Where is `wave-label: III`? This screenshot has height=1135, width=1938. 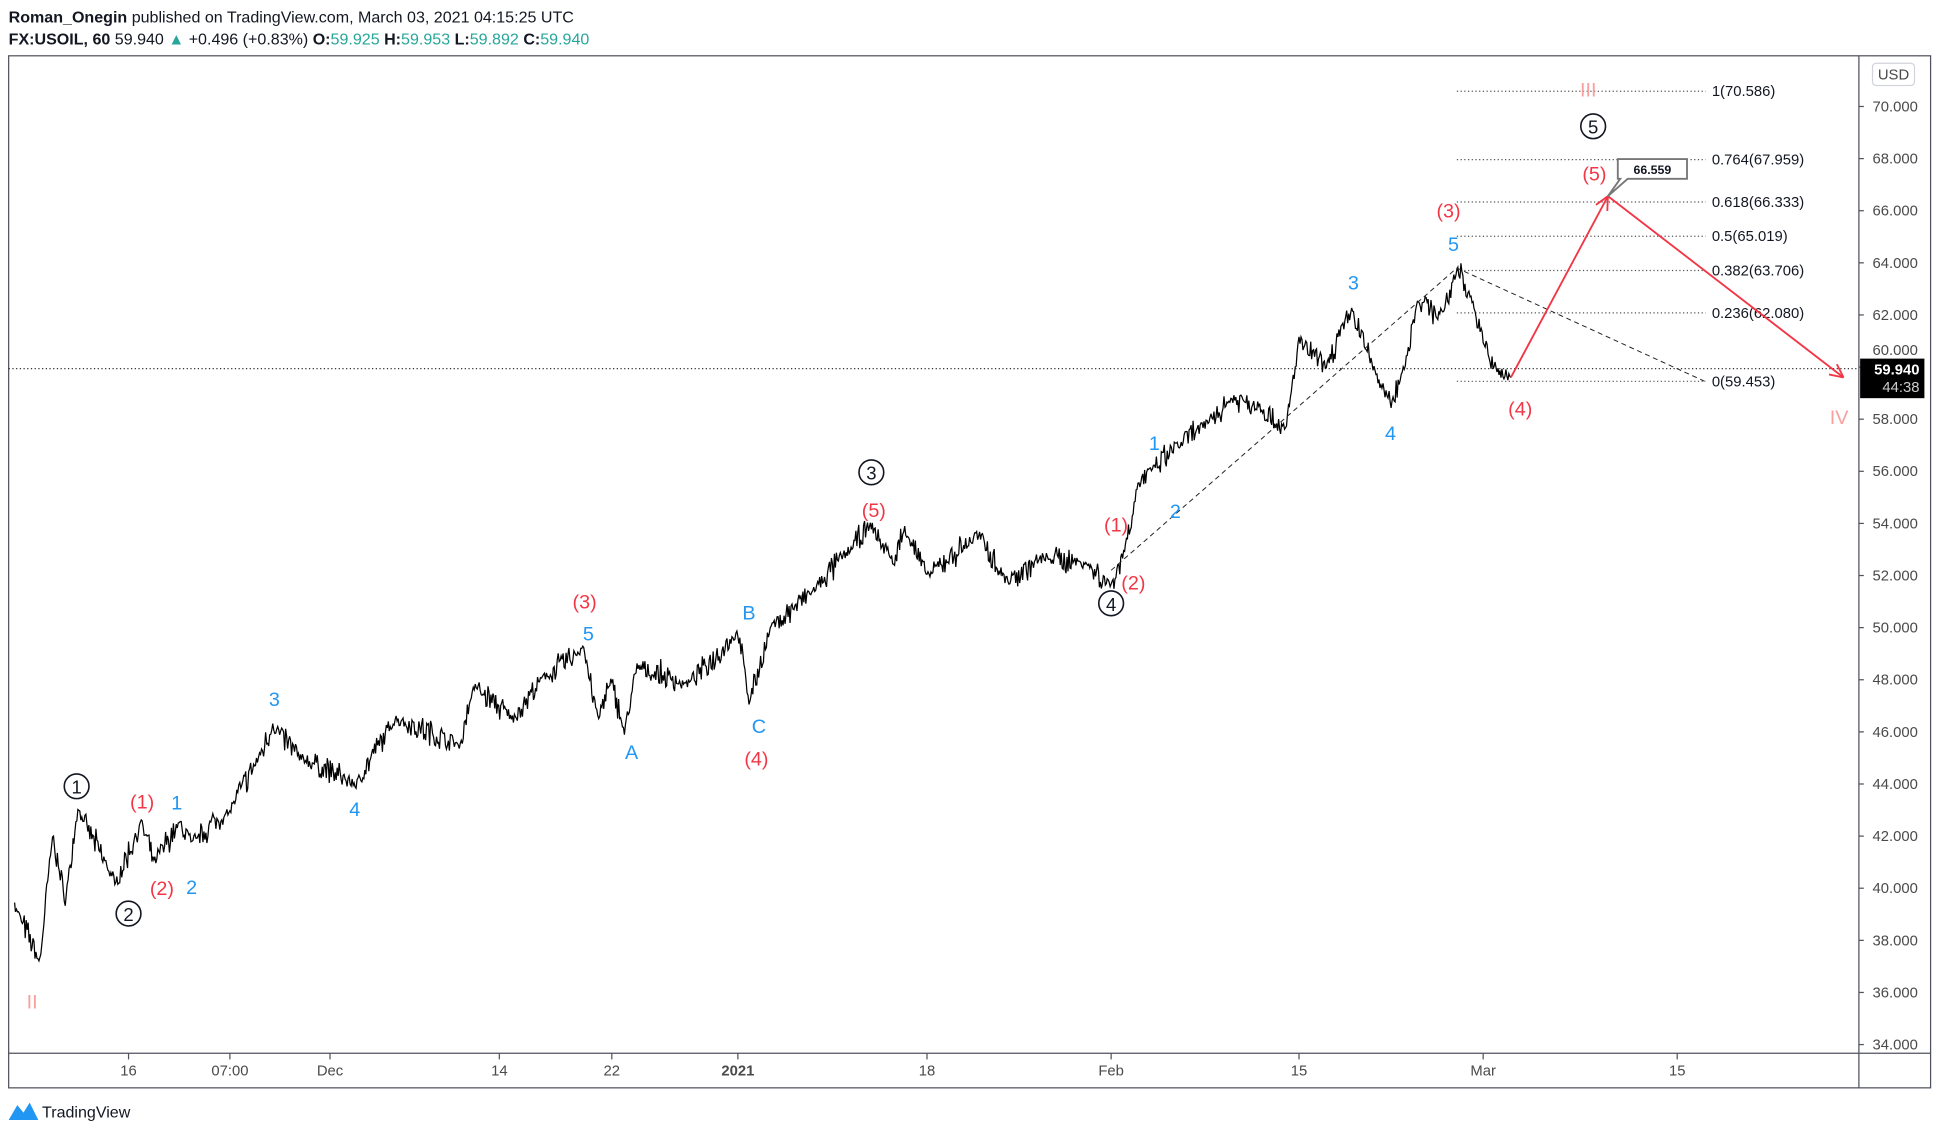 wave-label: III is located at coordinates (1588, 91).